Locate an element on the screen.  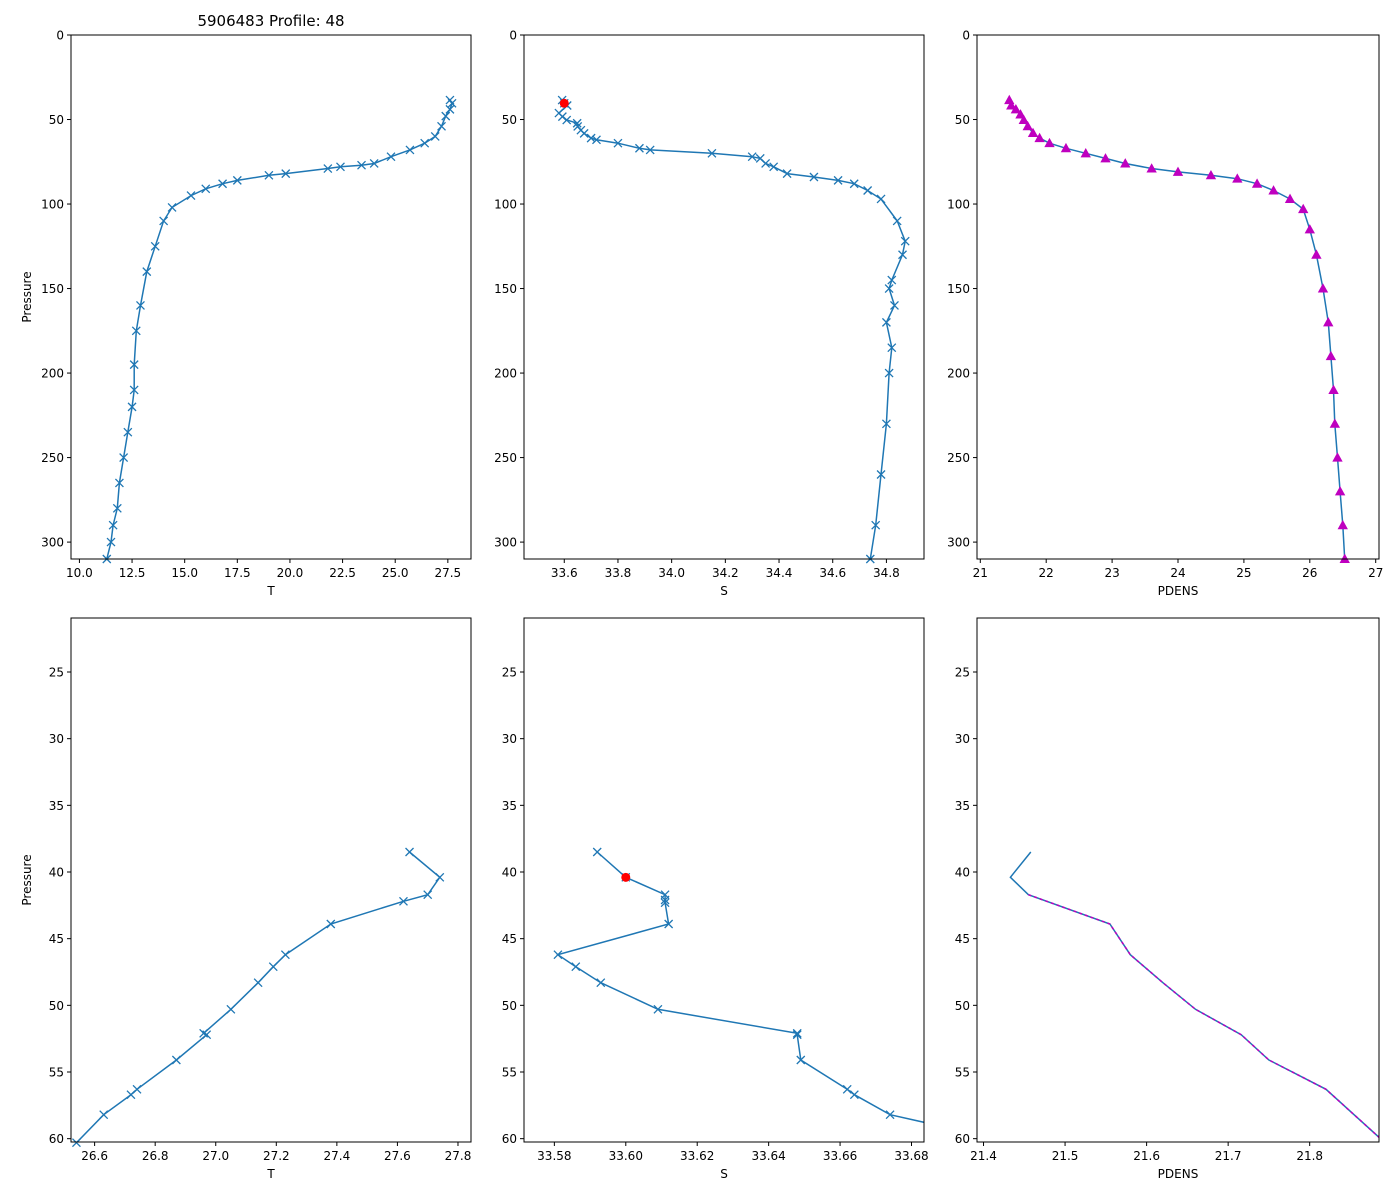
x-tick-label: 17.5 is located at coordinates (237, 573).